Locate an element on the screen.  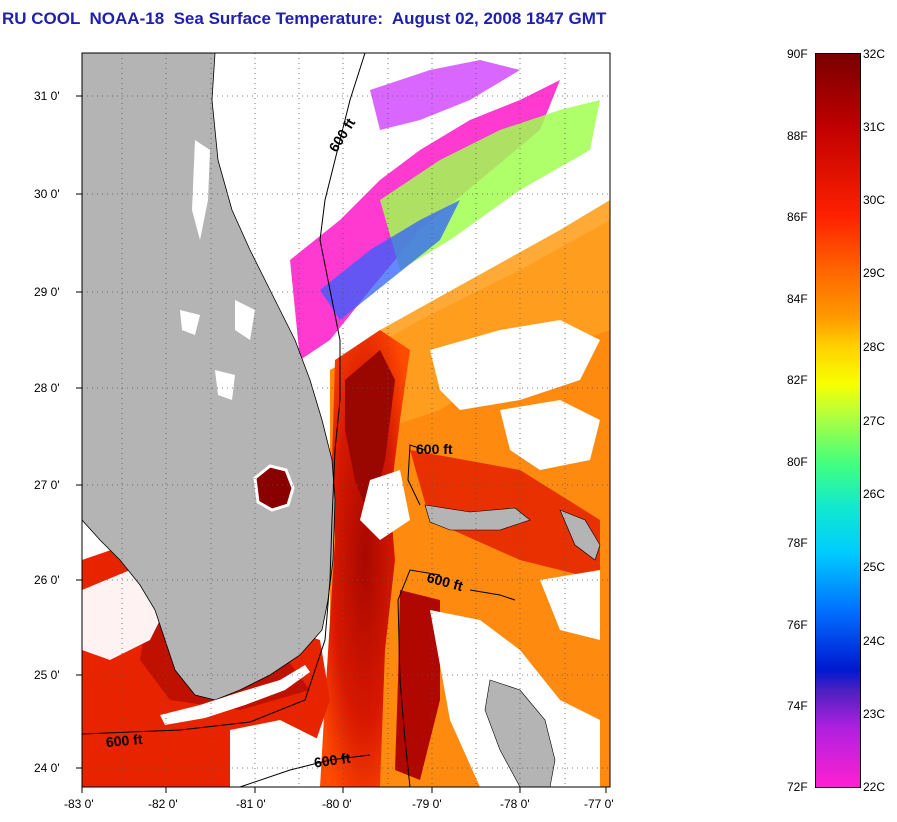
lon-tick-77: -77 0' is located at coordinates (599, 804).